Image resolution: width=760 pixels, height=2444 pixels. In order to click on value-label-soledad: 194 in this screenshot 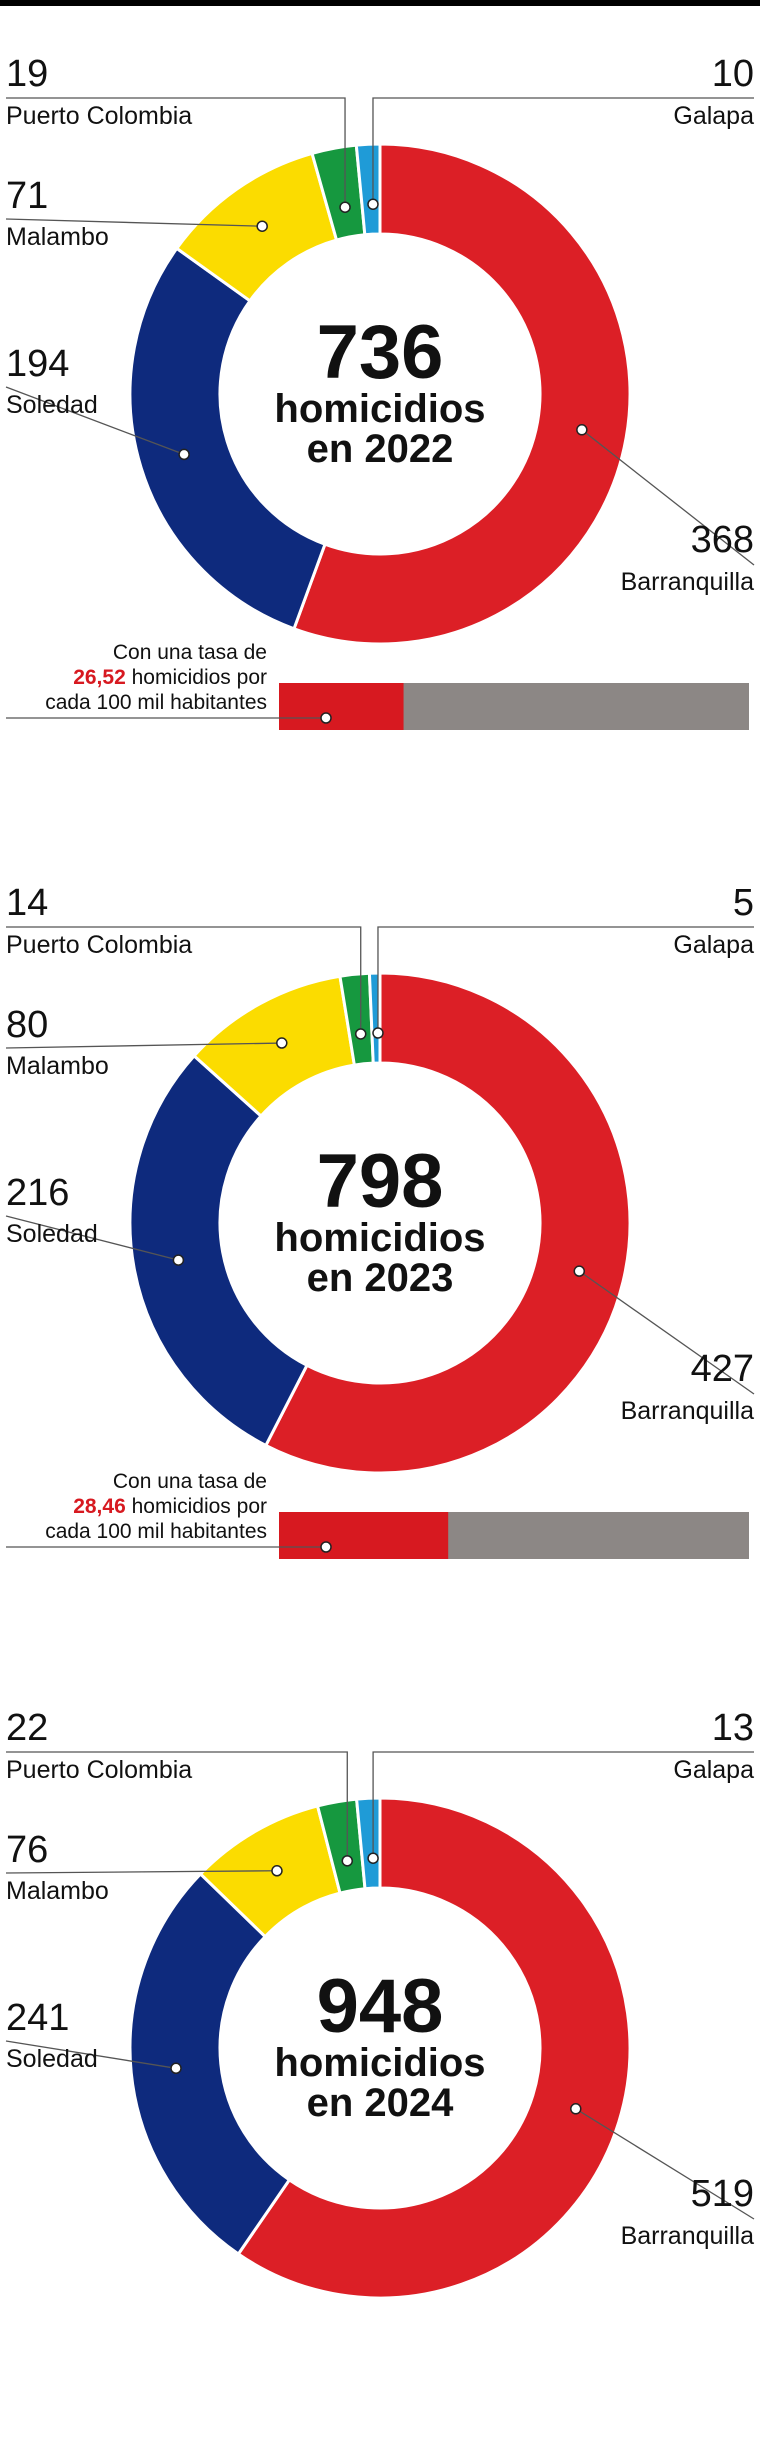, I will do `click(37, 364)`.